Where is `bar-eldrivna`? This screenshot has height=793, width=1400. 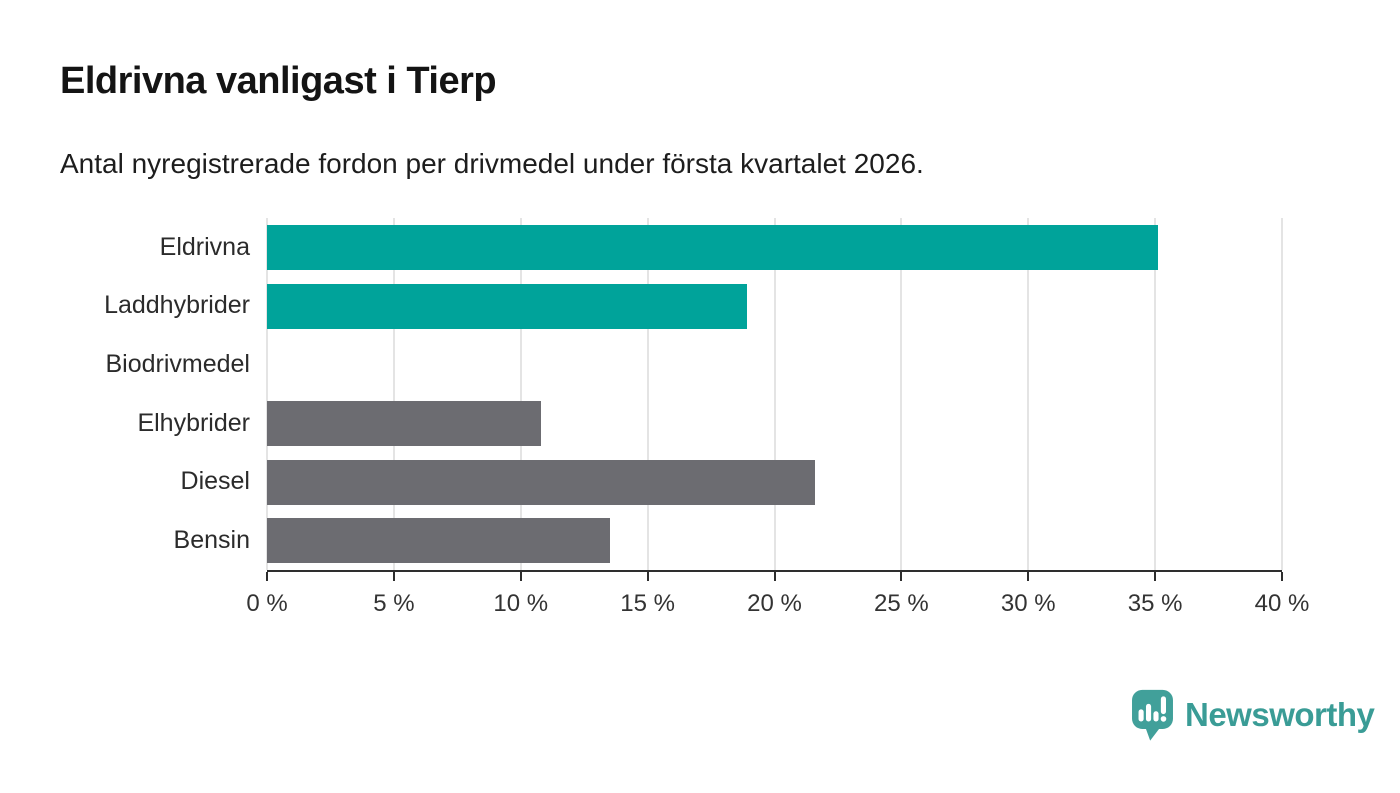
bar-eldrivna is located at coordinates (712, 247).